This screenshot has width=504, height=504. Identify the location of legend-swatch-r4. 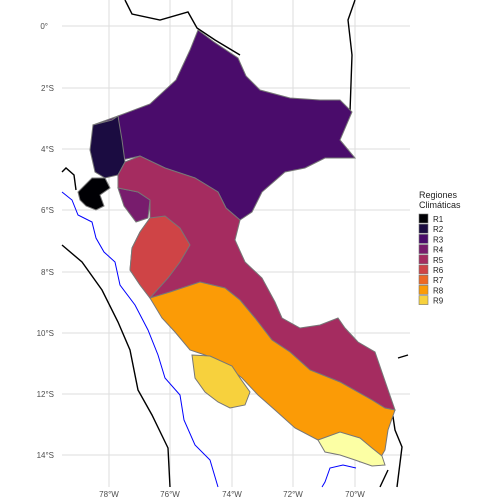
(423, 249).